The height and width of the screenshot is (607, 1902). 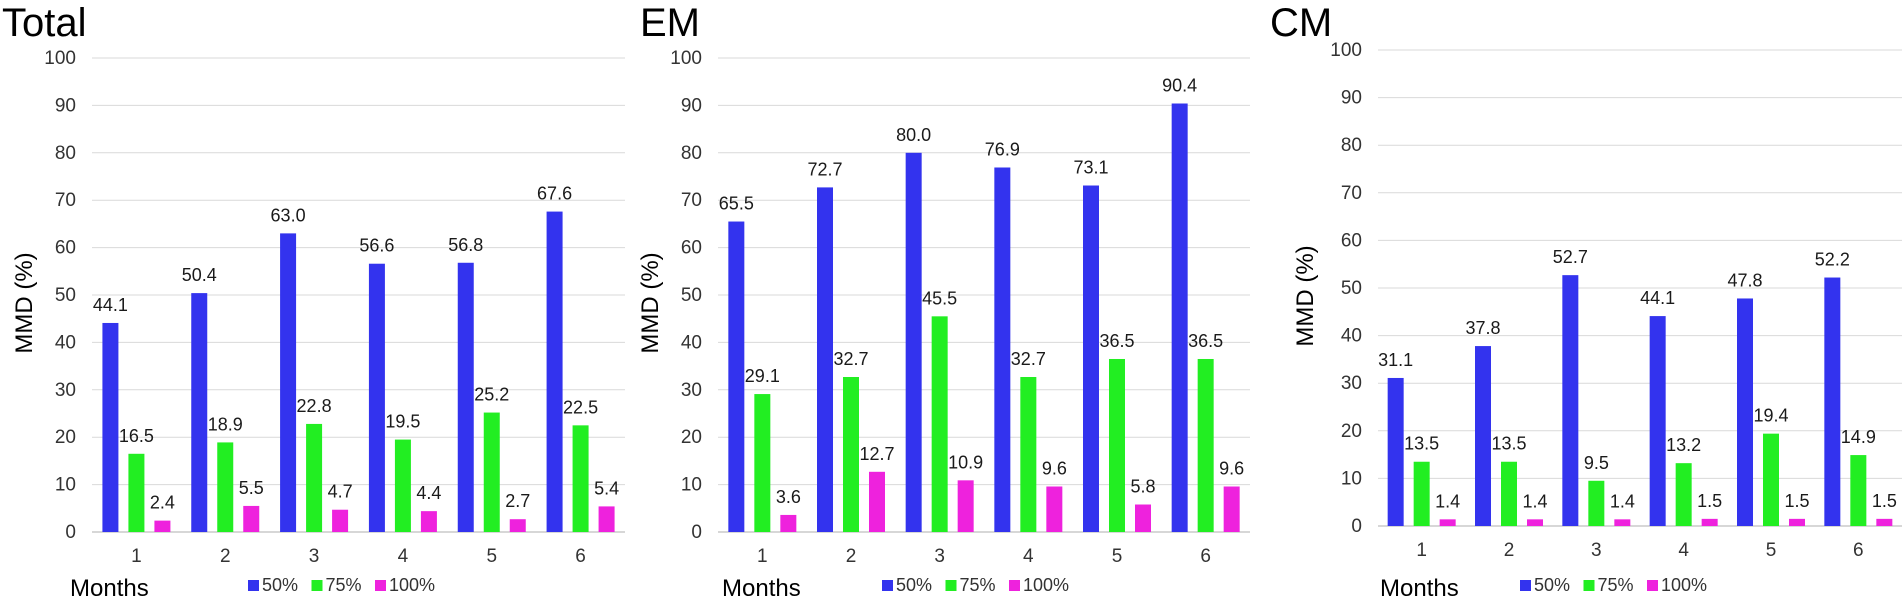 I want to click on y-tick-label: 0, so click(x=1356, y=526).